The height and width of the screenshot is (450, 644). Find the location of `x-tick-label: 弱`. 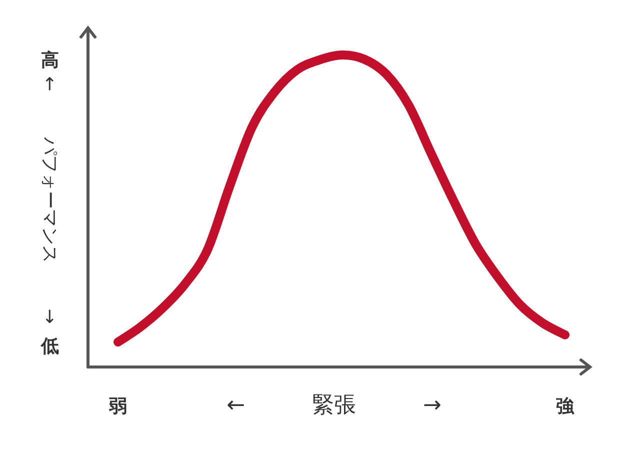

x-tick-label: 弱 is located at coordinates (117, 406).